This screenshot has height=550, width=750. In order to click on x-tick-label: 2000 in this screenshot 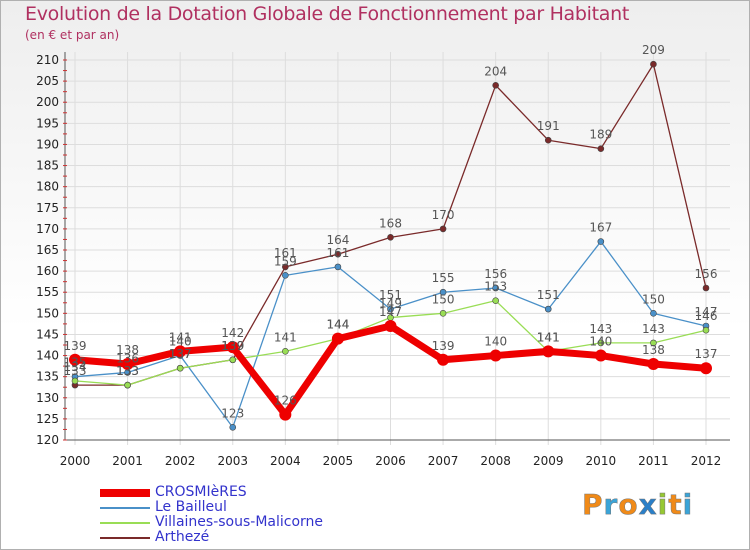, I will do `click(75, 461)`.